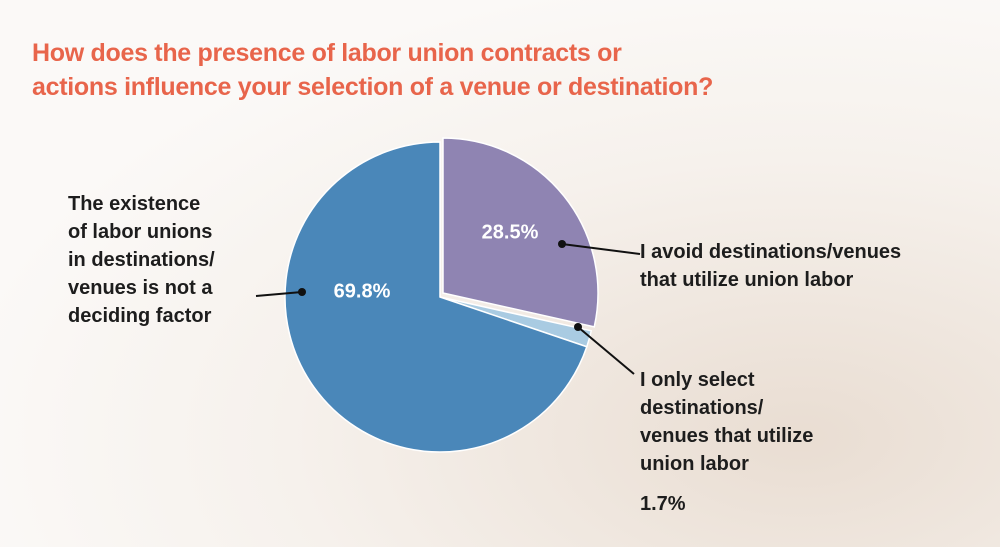  Describe the element at coordinates (362, 291) in the screenshot. I see `value-label: 69.8%` at that location.